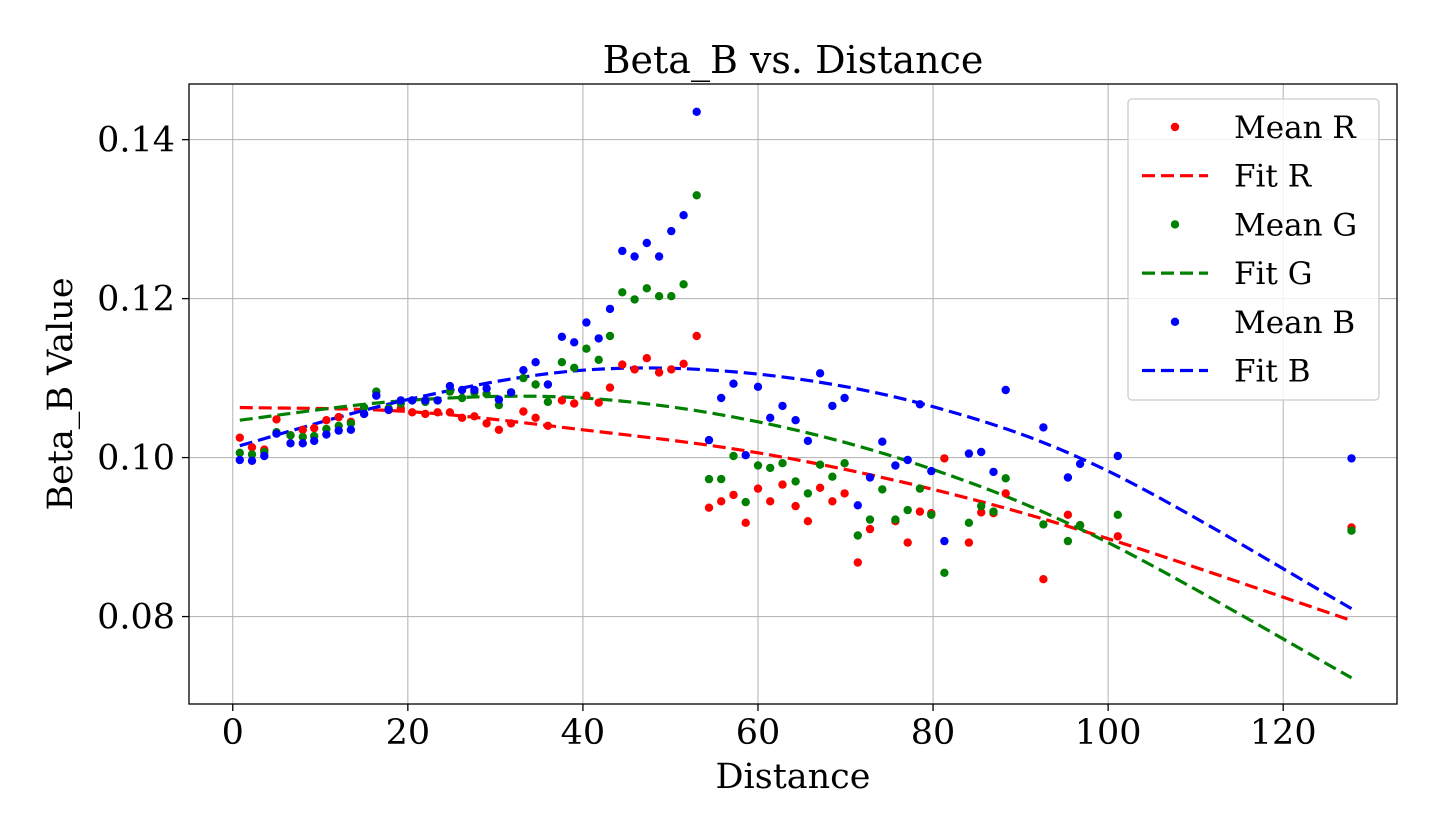 Image resolution: width=1440 pixels, height=840 pixels. Describe the element at coordinates (1175, 321) in the screenshot. I see `legend-mean-b-marker` at that location.